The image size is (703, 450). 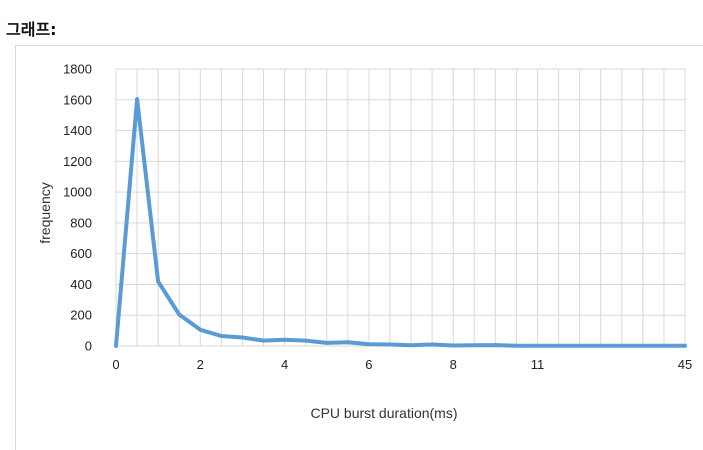 I want to click on y-tick-label: 400, so click(x=81, y=284).